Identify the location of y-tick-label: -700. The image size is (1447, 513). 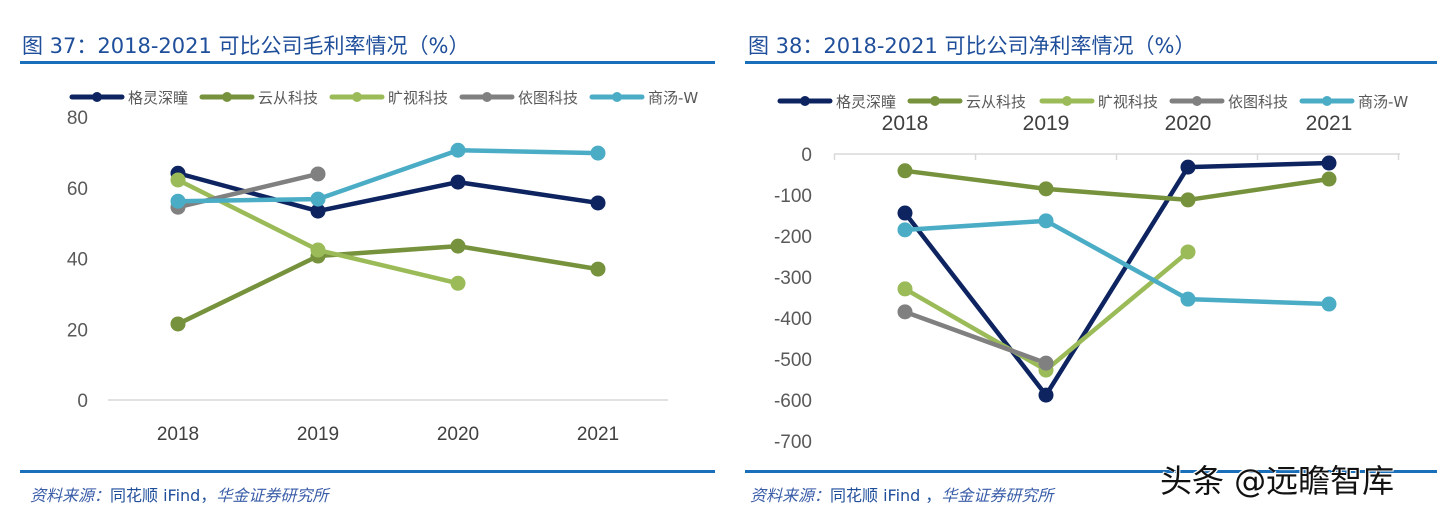
(793, 442).